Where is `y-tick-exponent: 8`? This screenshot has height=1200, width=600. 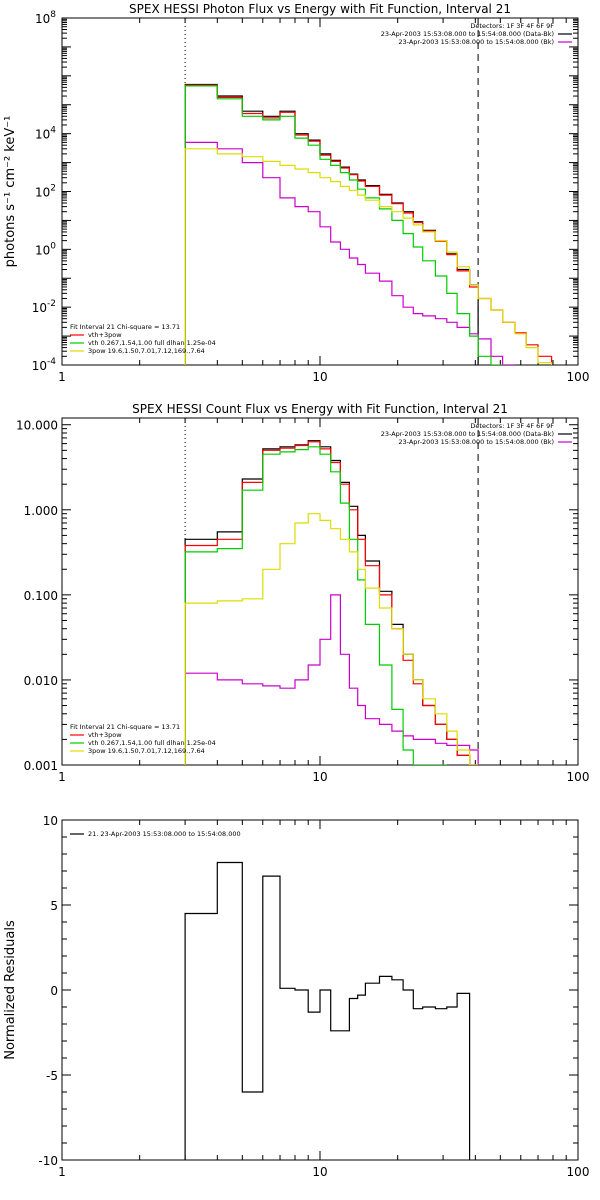
y-tick-exponent: 8 is located at coordinates (53, 15).